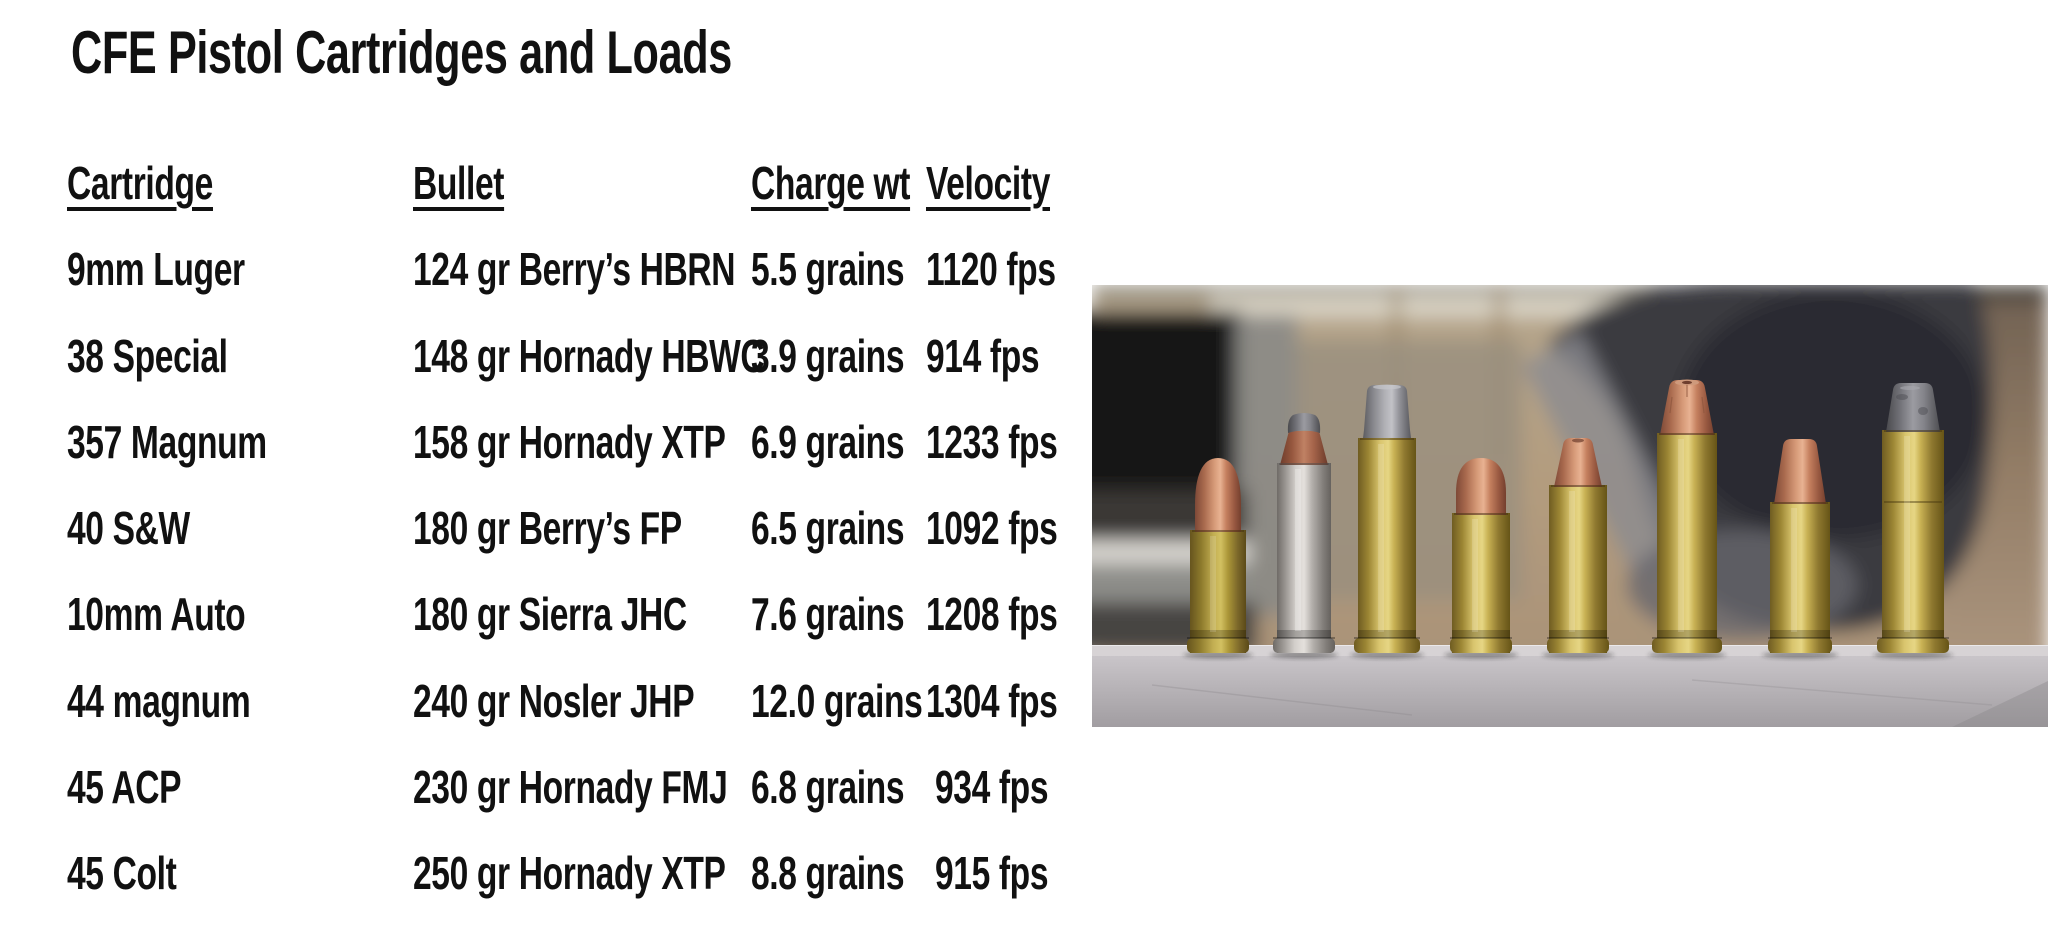 The image size is (2048, 939). What do you see at coordinates (128, 528) in the screenshot?
I see `cell-cartridge: 40 S&W` at bounding box center [128, 528].